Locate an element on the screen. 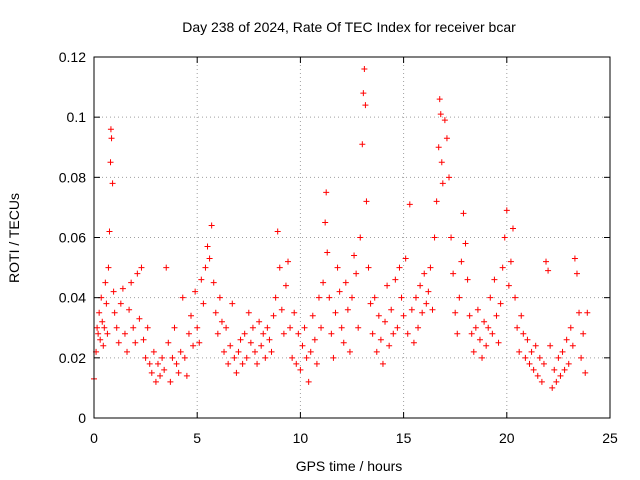 The image size is (640, 480). y-tick-label: 0.06 is located at coordinates (72, 238).